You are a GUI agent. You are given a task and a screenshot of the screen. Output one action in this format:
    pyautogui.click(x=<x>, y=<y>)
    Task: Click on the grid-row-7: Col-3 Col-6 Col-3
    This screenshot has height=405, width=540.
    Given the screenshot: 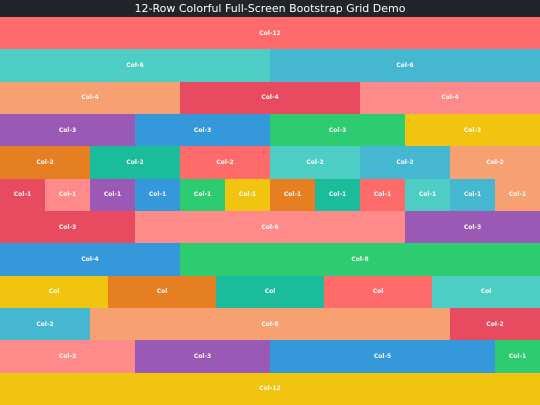 What is the action you would take?
    pyautogui.click(x=270, y=227)
    